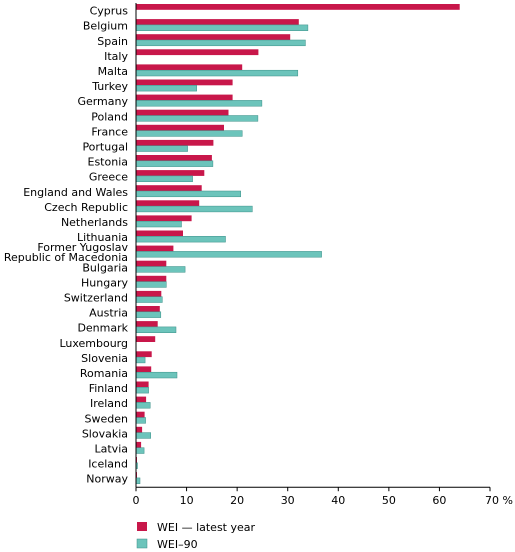  What do you see at coordinates (104, 282) in the screenshot?
I see `category-label-hungary: Hungary` at bounding box center [104, 282].